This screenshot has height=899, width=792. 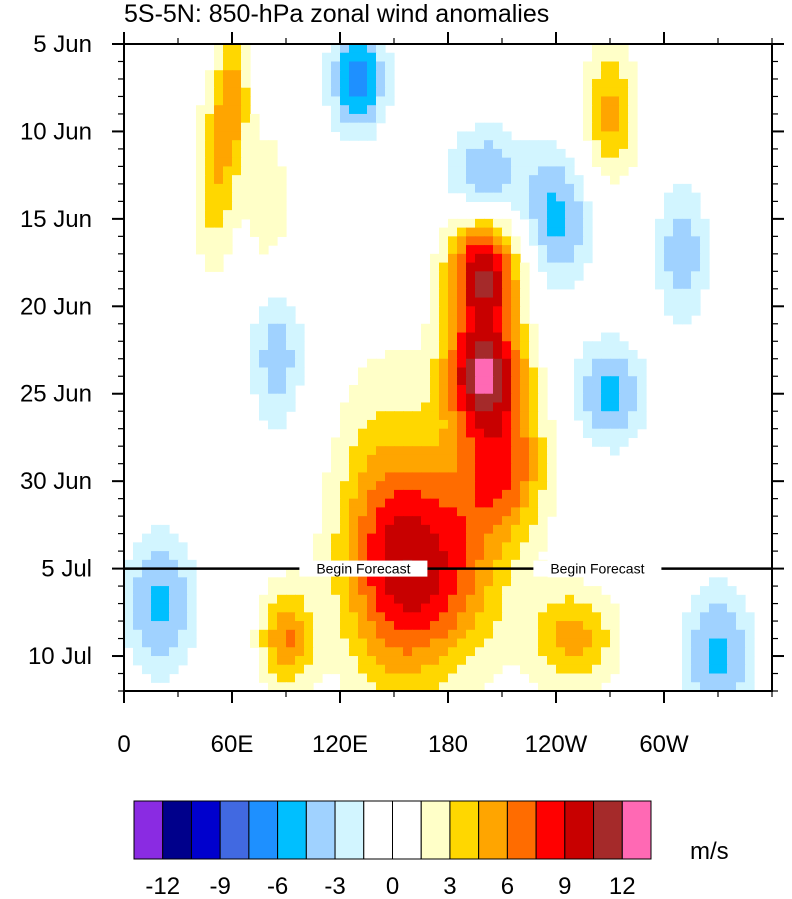 I want to click on y-tick-label: 20 Jun, so click(x=56, y=306).